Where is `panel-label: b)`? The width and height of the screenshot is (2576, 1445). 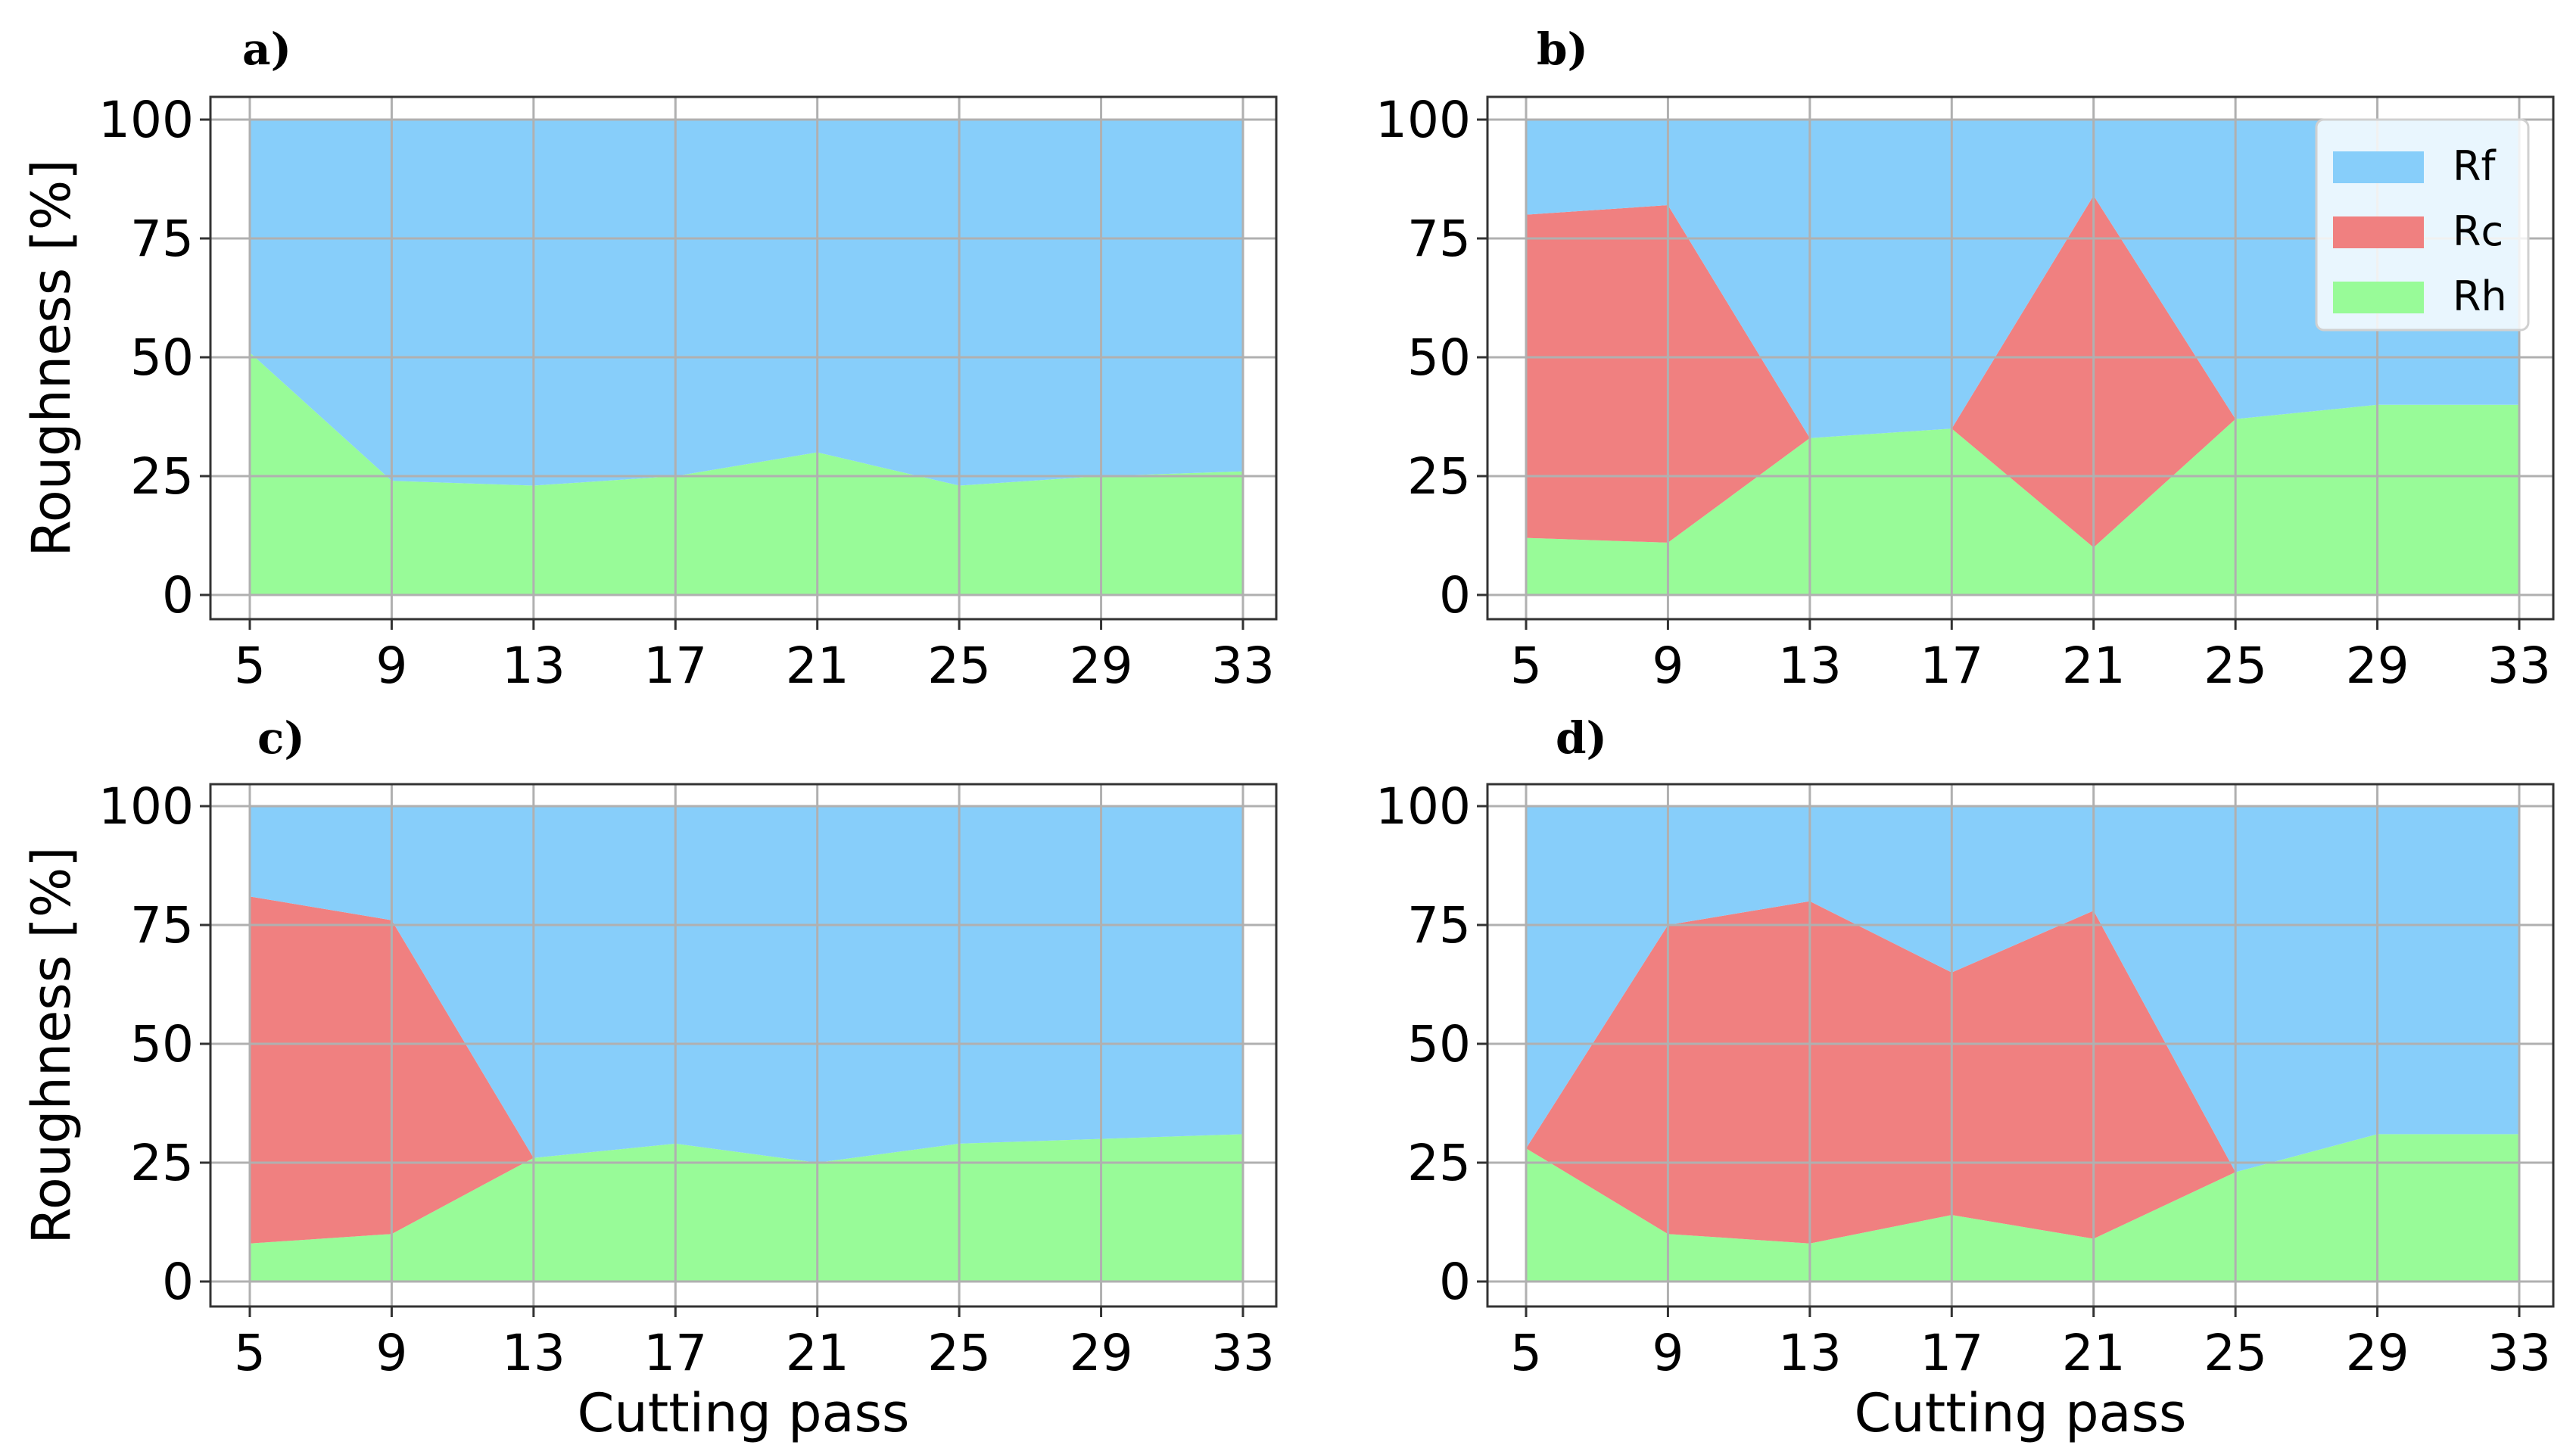 panel-label: b) is located at coordinates (1562, 49).